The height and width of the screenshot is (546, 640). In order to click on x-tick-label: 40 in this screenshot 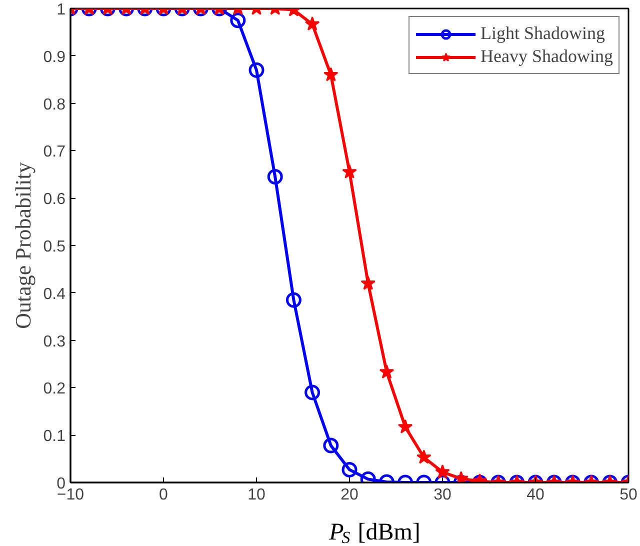, I will do `click(535, 495)`.